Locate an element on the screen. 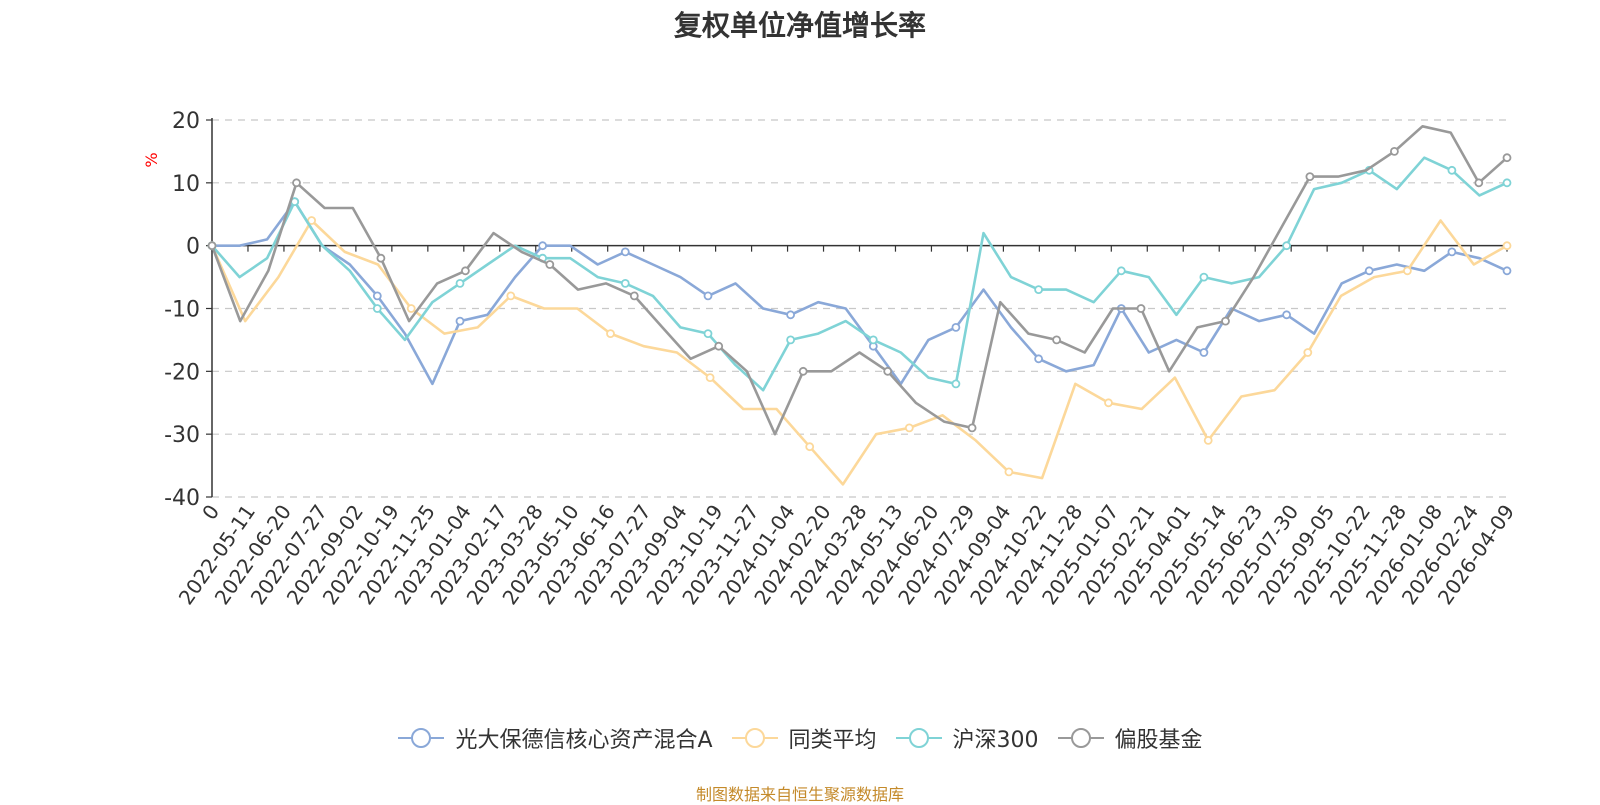 This screenshot has height=805, width=1600. y-tick-label: -20 is located at coordinates (182, 372).